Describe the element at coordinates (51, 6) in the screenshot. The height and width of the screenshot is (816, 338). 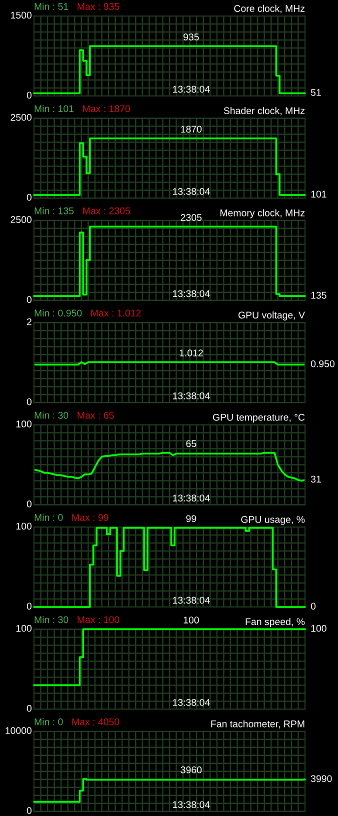
I see `text: Min : 51` at that location.